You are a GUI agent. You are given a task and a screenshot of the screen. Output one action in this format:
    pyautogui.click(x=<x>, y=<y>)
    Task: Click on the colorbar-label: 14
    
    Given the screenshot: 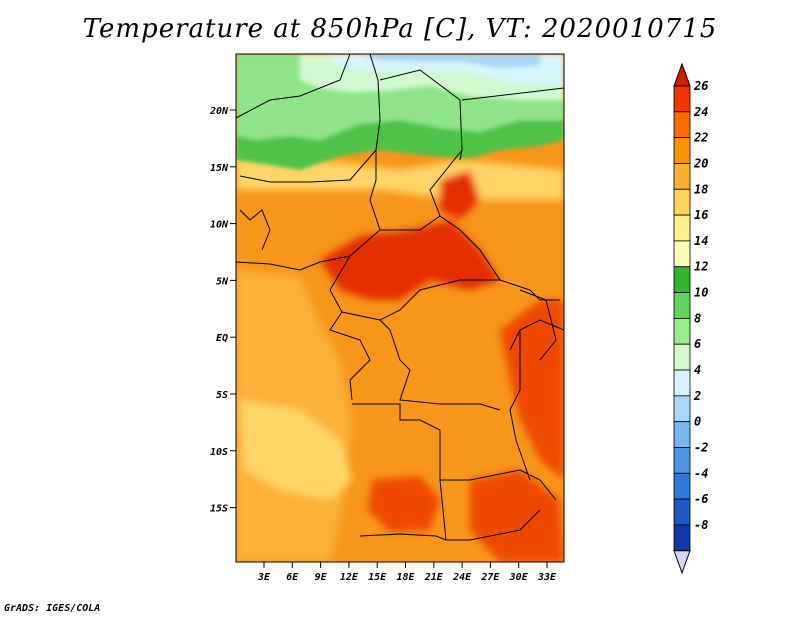 What is the action you would take?
    pyautogui.click(x=701, y=241)
    